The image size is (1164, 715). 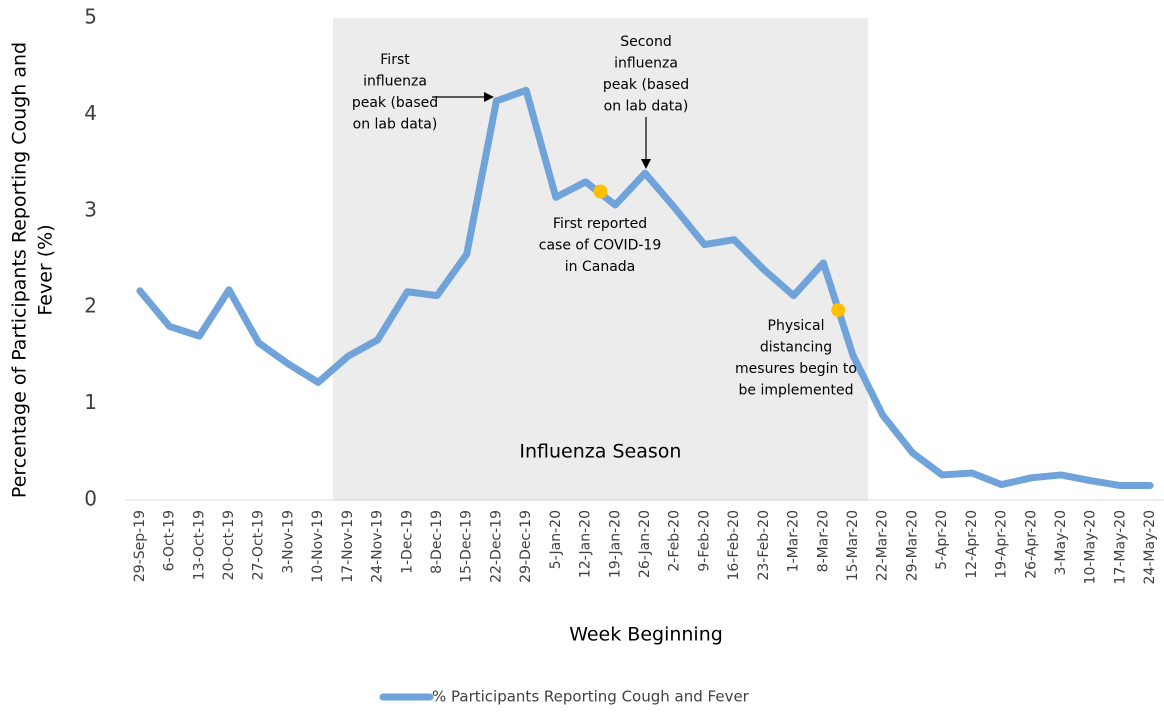 I want to click on x-tick-label: 2-Feb-20, so click(x=675, y=541).